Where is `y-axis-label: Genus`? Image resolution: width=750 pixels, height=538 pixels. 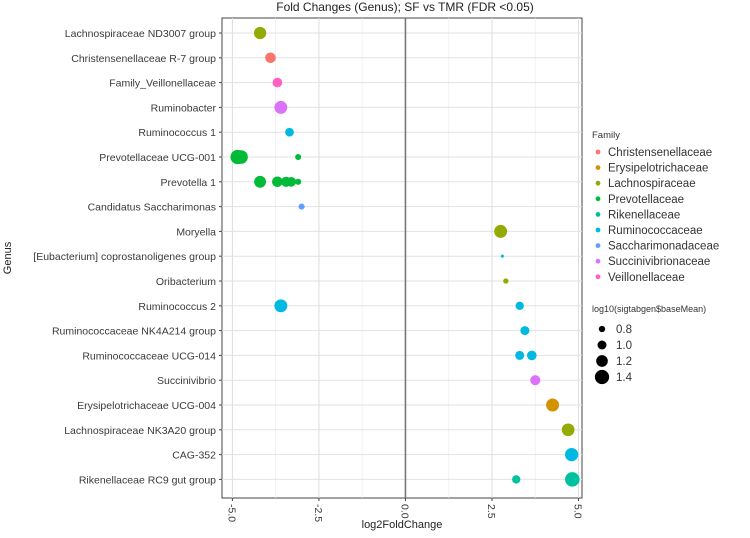
y-axis-label: Genus is located at coordinates (8, 257).